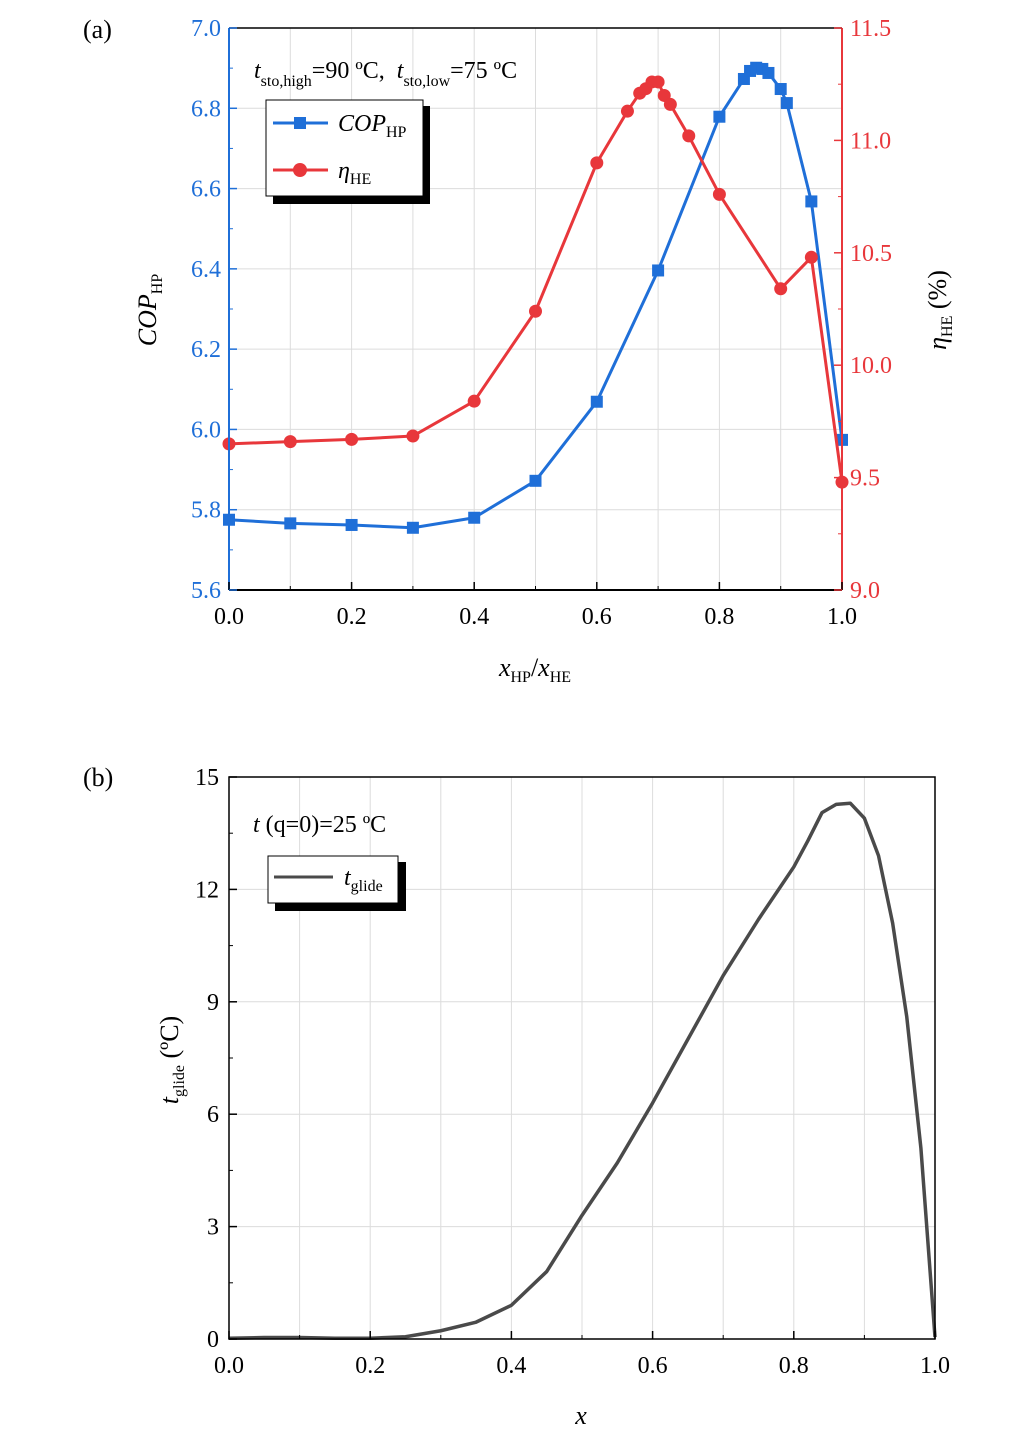 The image size is (1032, 1436). Describe the element at coordinates (372, 126) in the screenshot. I see `legend-cop-label: COPHP` at that location.